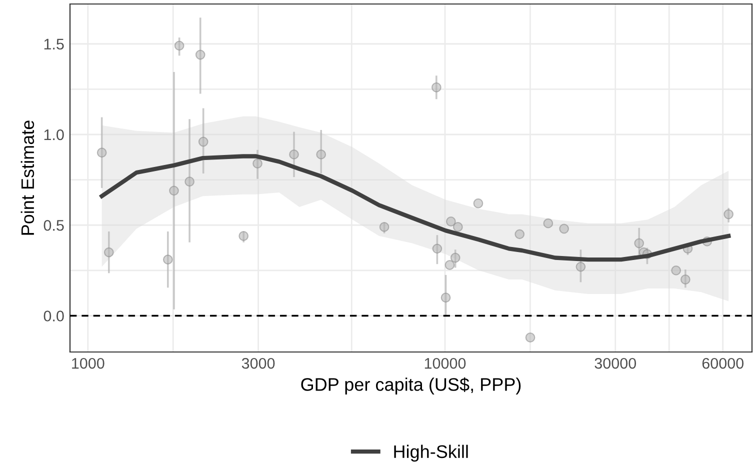  What do you see at coordinates (54, 44) in the screenshot?
I see `y-tick-label: 1.5` at bounding box center [54, 44].